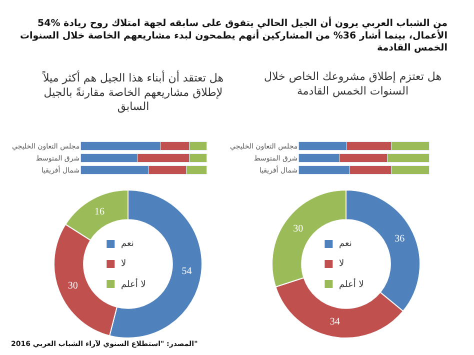 This screenshot has width=474, height=355. What do you see at coordinates (133, 92) in the screenshot?
I see `chart-title: هل تعتقد أن أبناء هذا الجيل هم أكثر ميلاً لإطلاق مشاريعهم الخاصة مقارنةً بالجيل السابق` at bounding box center [133, 92].